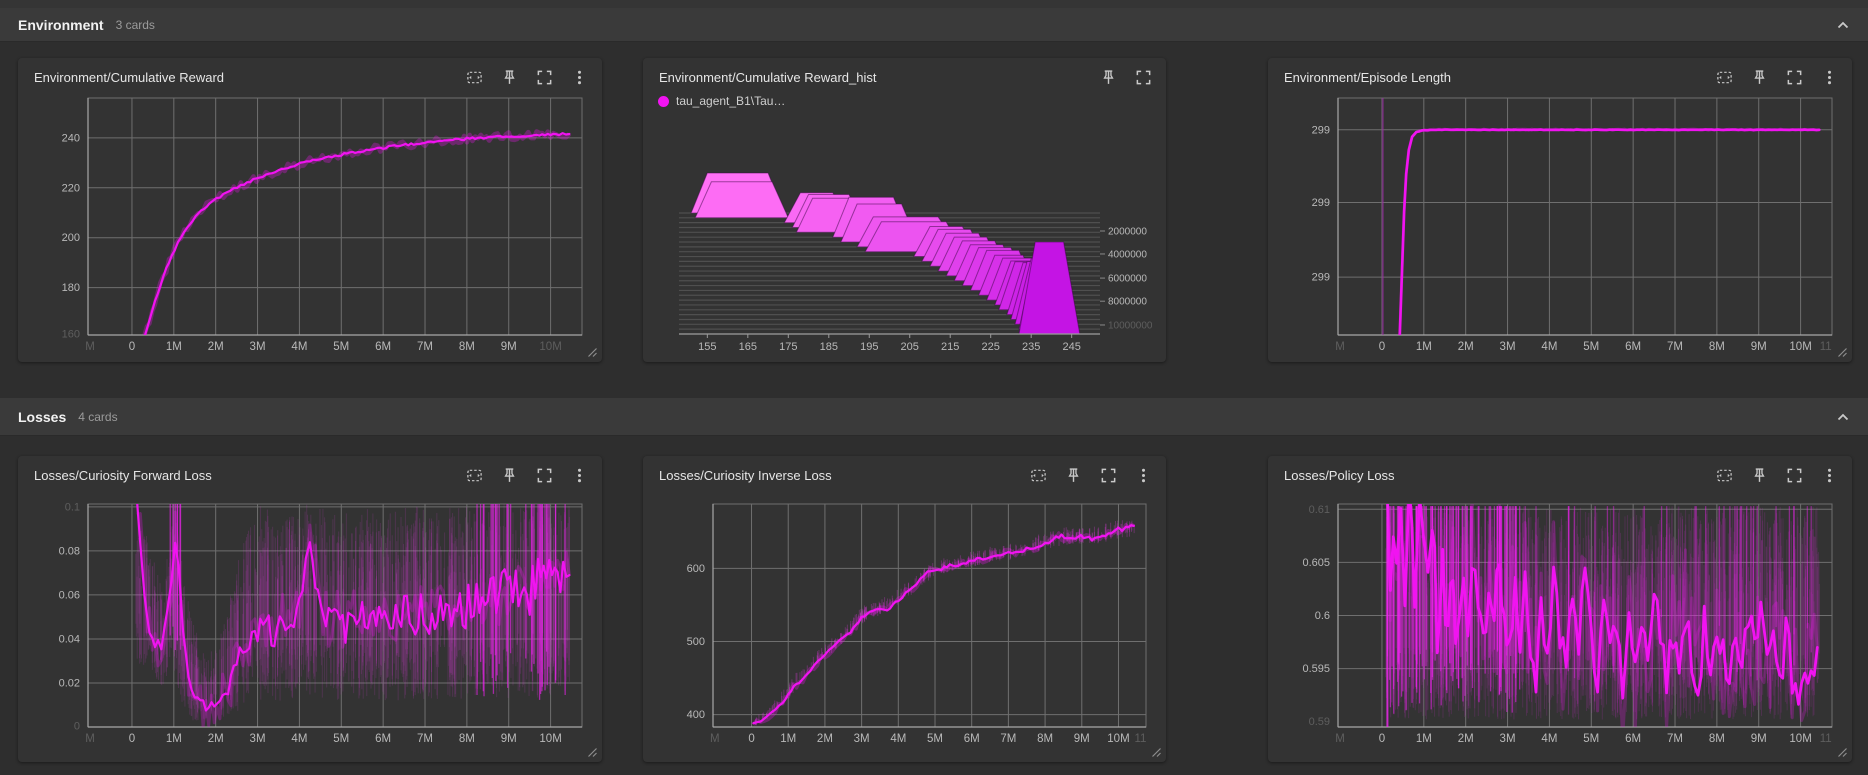 The height and width of the screenshot is (775, 1868). I want to click on svg-text: 0.59, so click(1319, 722).